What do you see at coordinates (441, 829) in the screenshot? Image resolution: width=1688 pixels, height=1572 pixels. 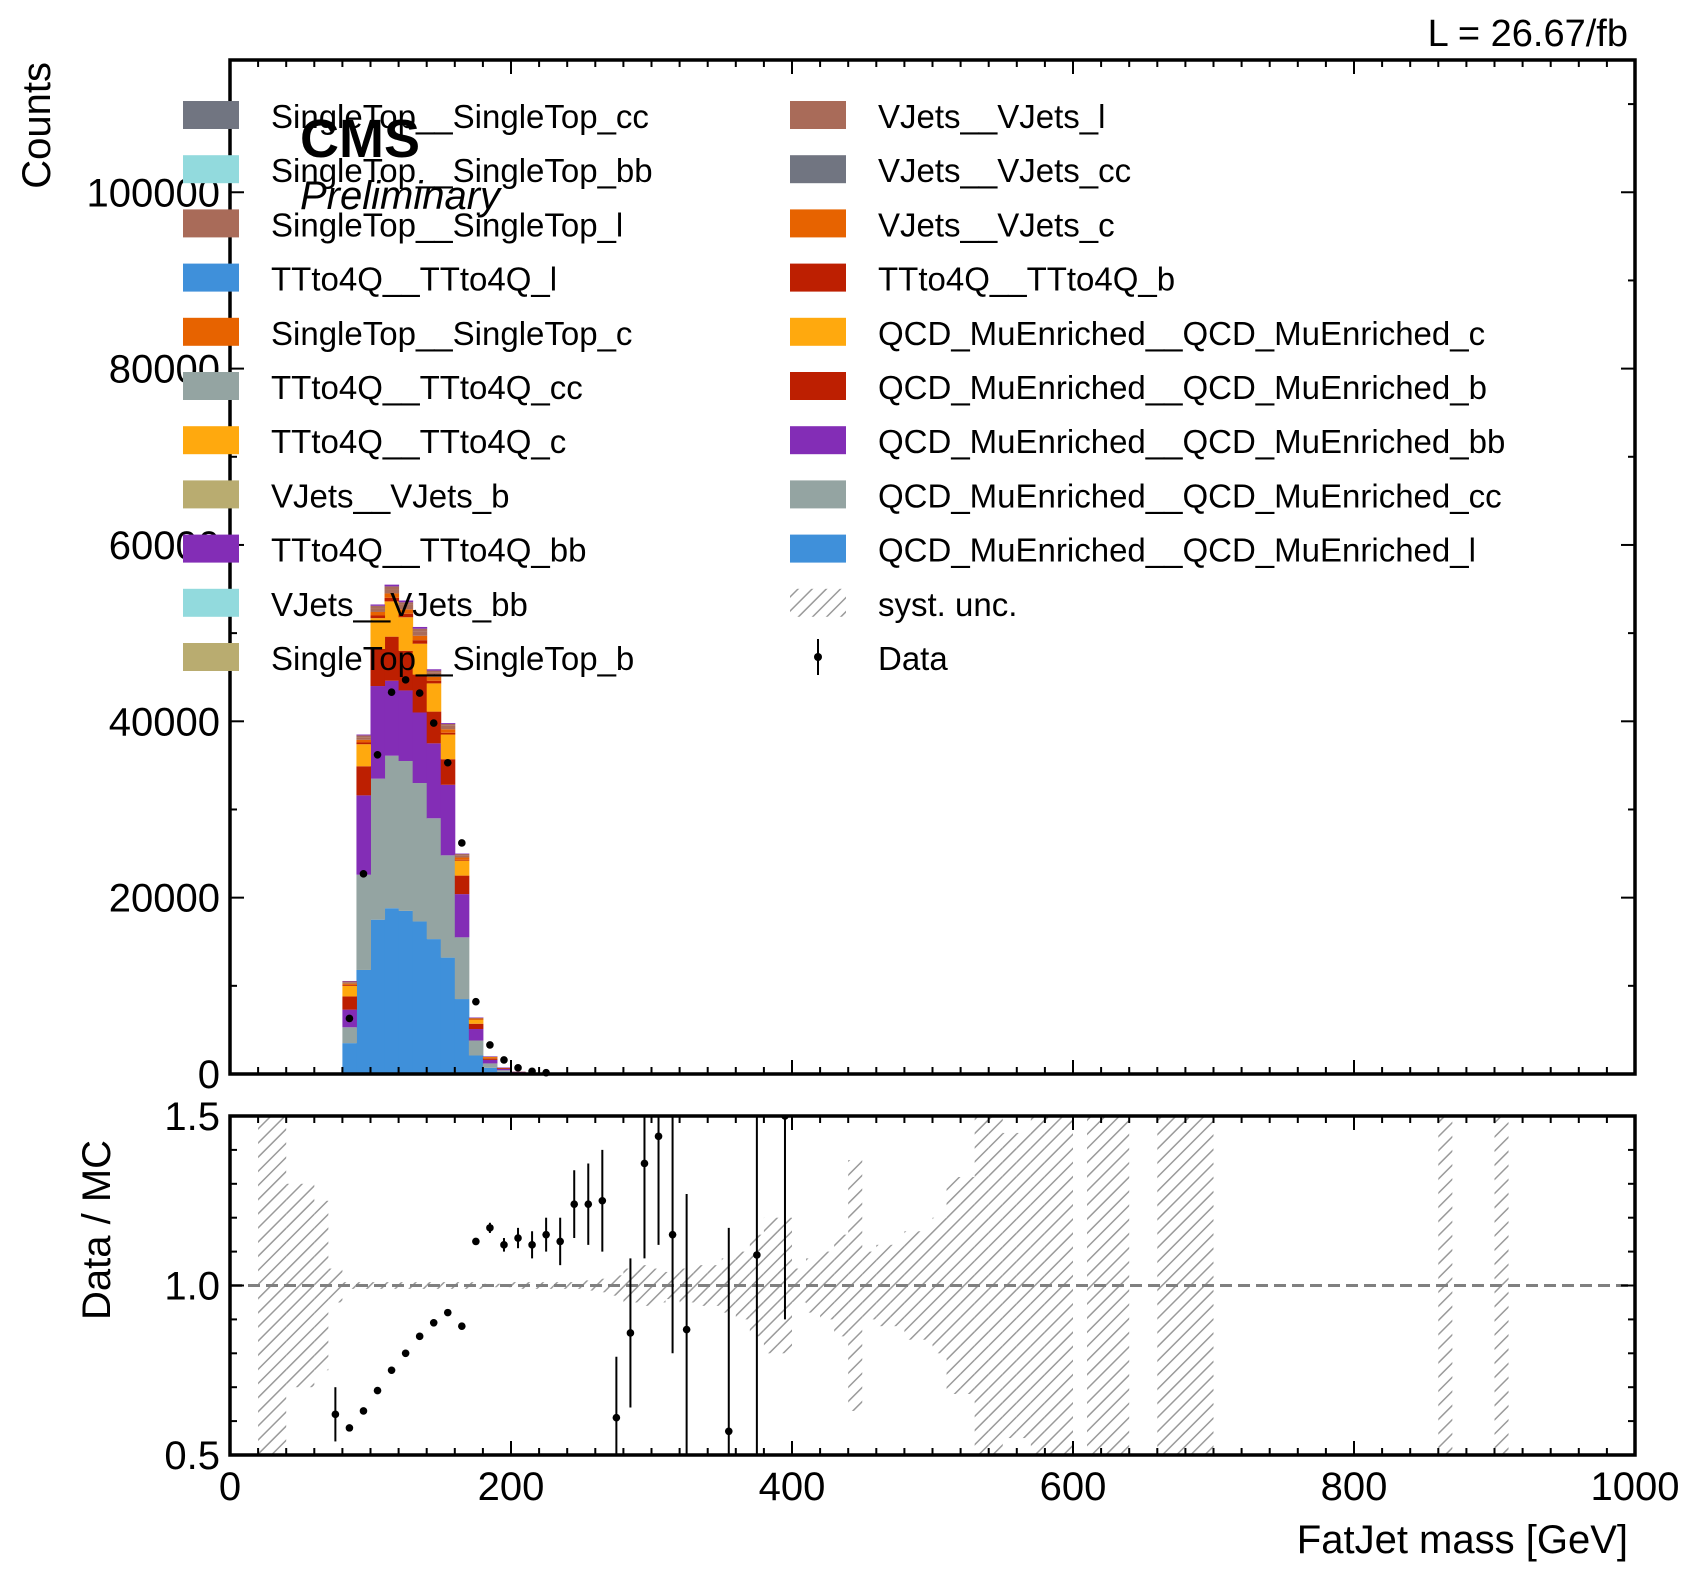 I see `stacked-bars` at bounding box center [441, 829].